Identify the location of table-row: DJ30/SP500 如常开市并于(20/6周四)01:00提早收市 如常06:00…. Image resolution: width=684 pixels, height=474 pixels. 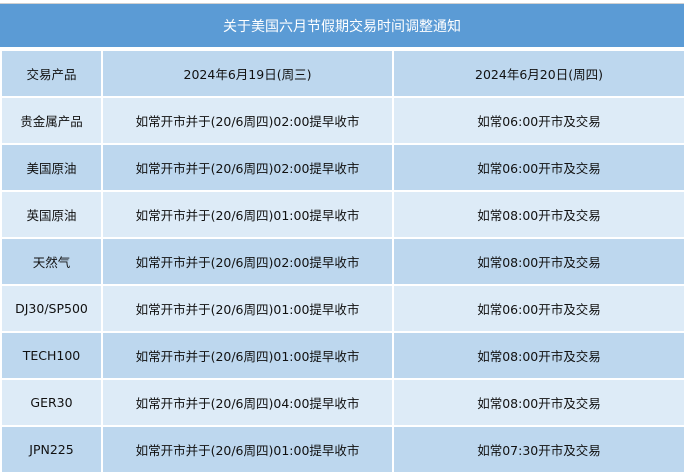
(342, 308).